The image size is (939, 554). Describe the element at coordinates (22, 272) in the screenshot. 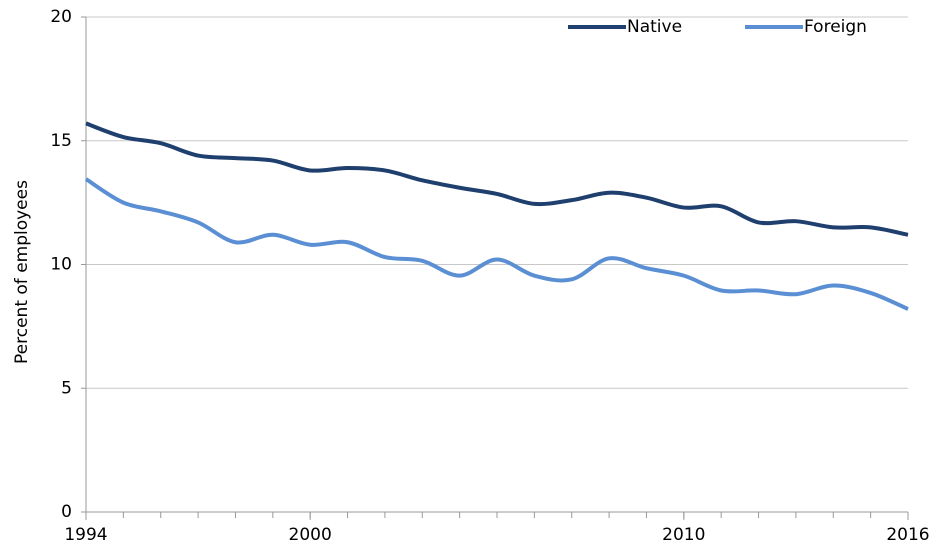

I see `y-axis-label: Percent of employees` at that location.